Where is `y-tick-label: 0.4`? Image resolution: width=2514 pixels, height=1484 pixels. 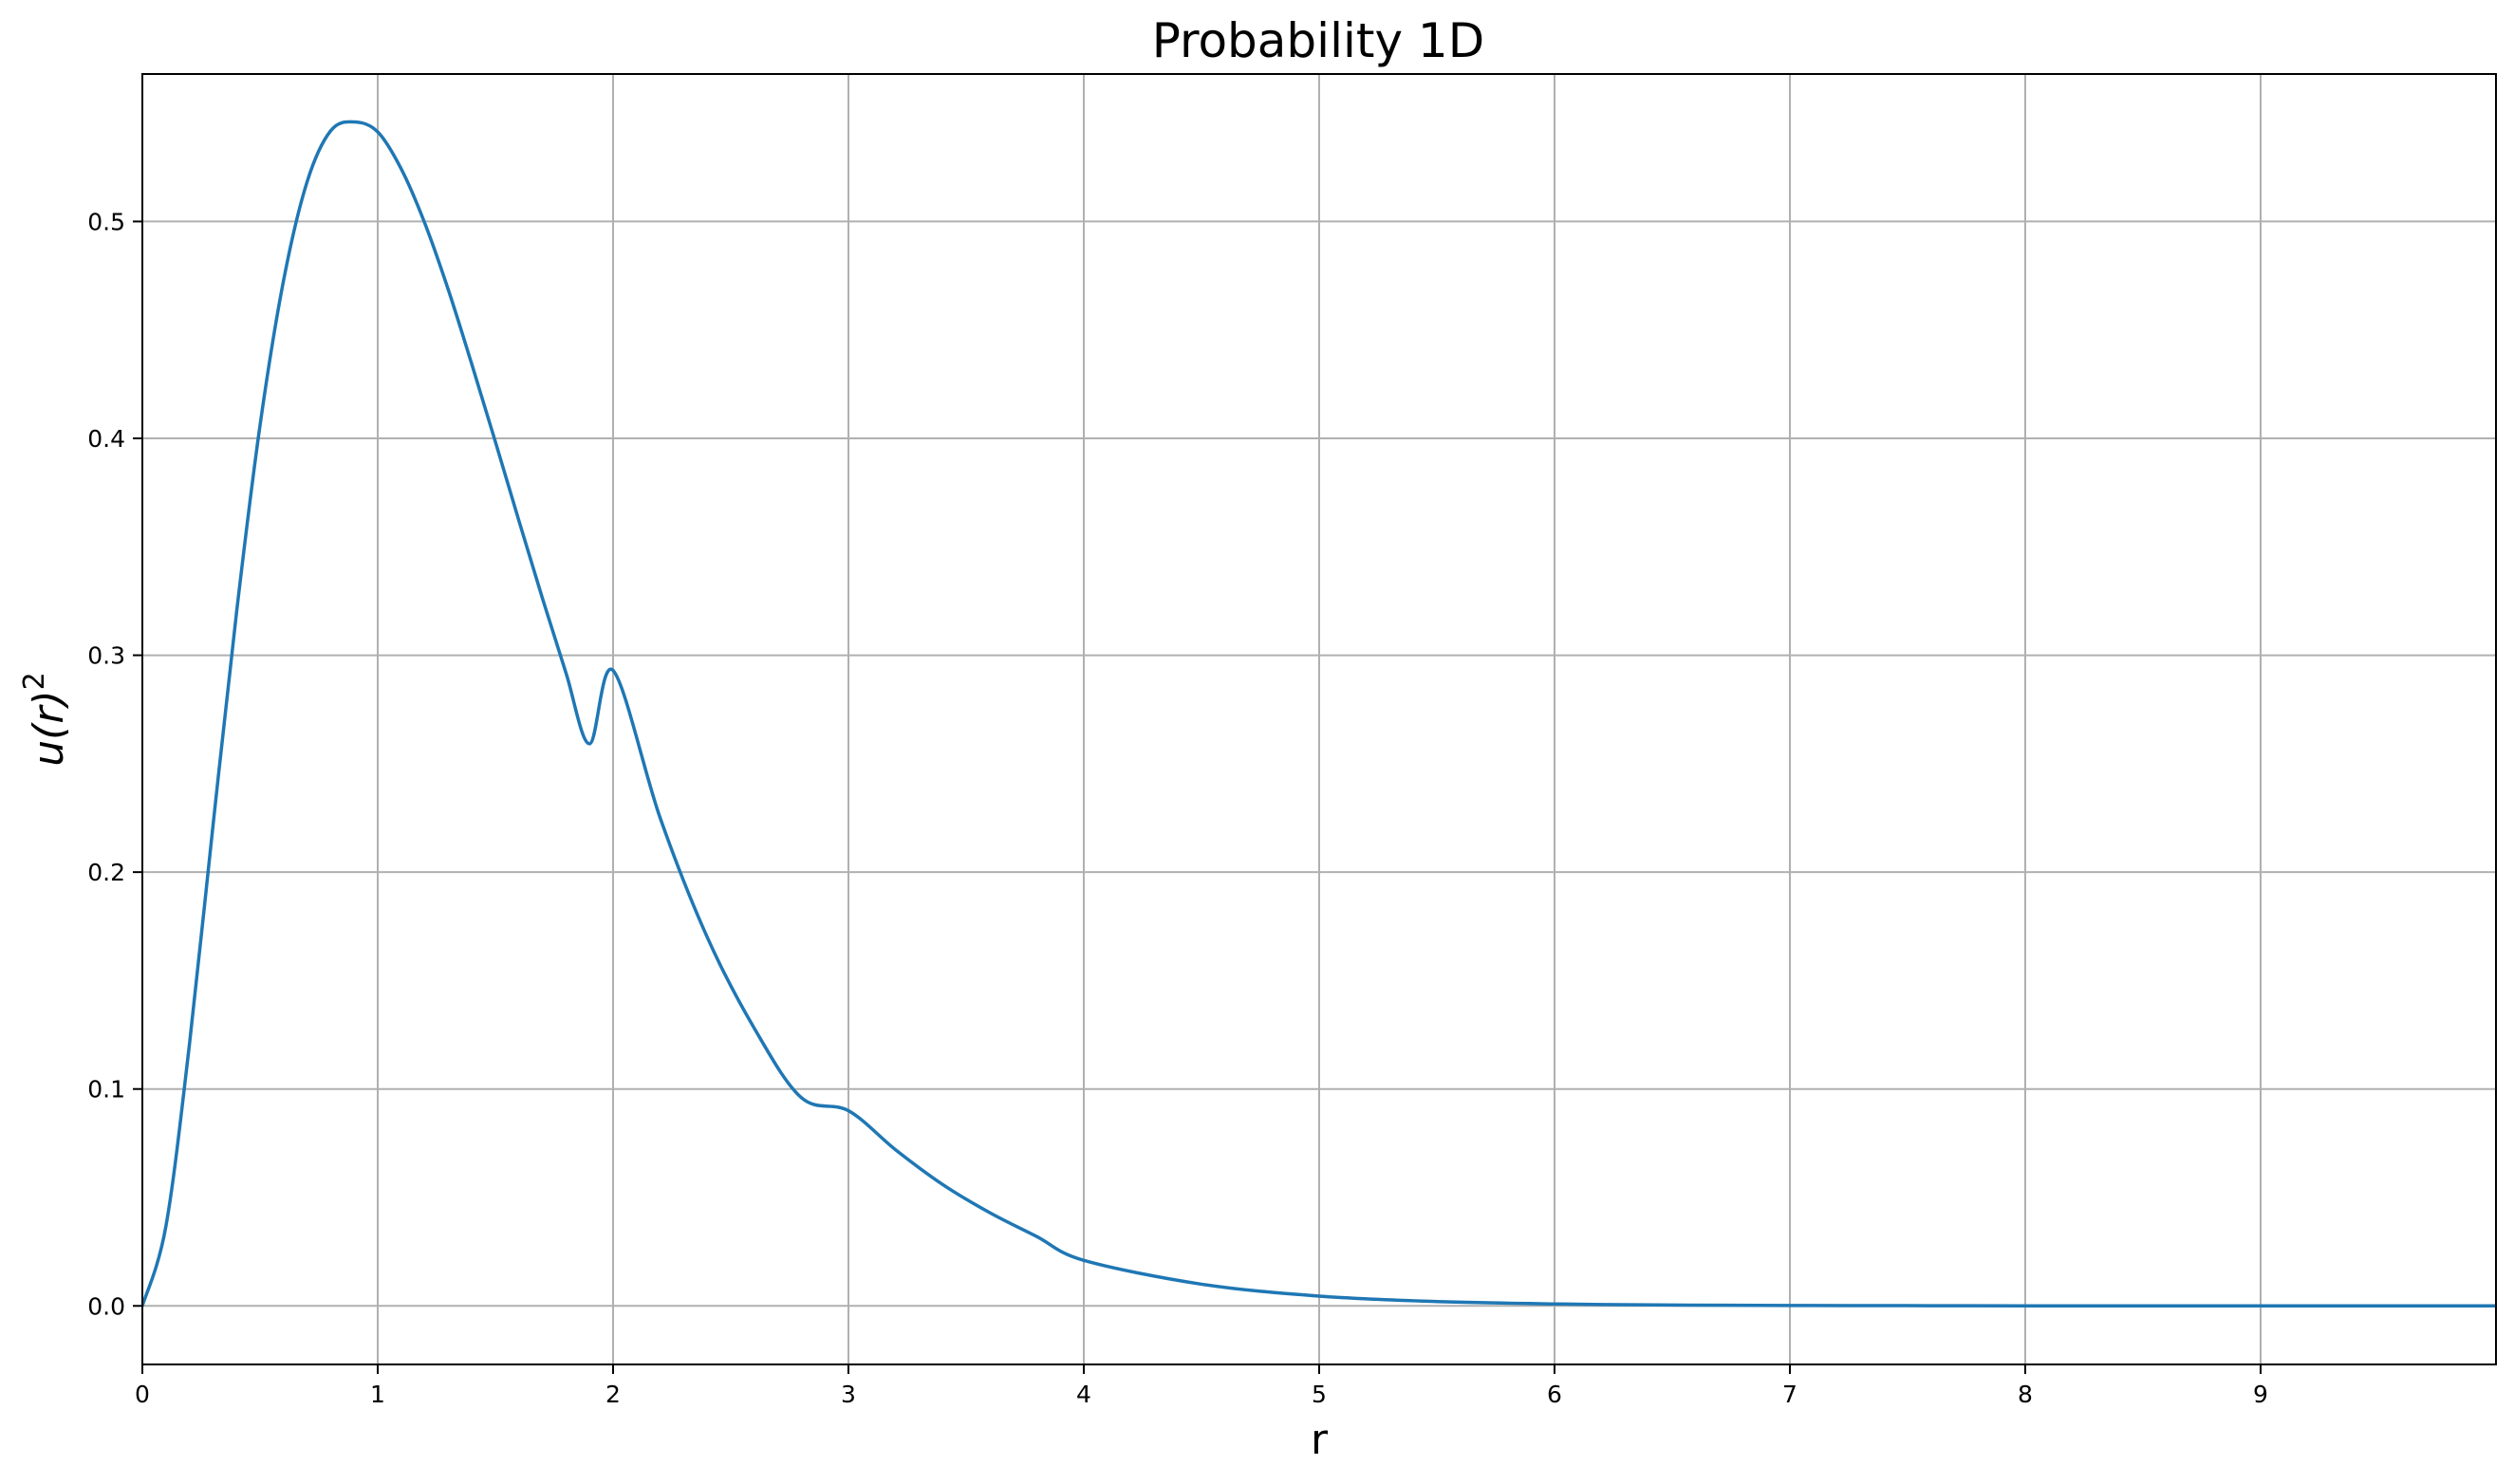 y-tick-label: 0.4 is located at coordinates (106, 439).